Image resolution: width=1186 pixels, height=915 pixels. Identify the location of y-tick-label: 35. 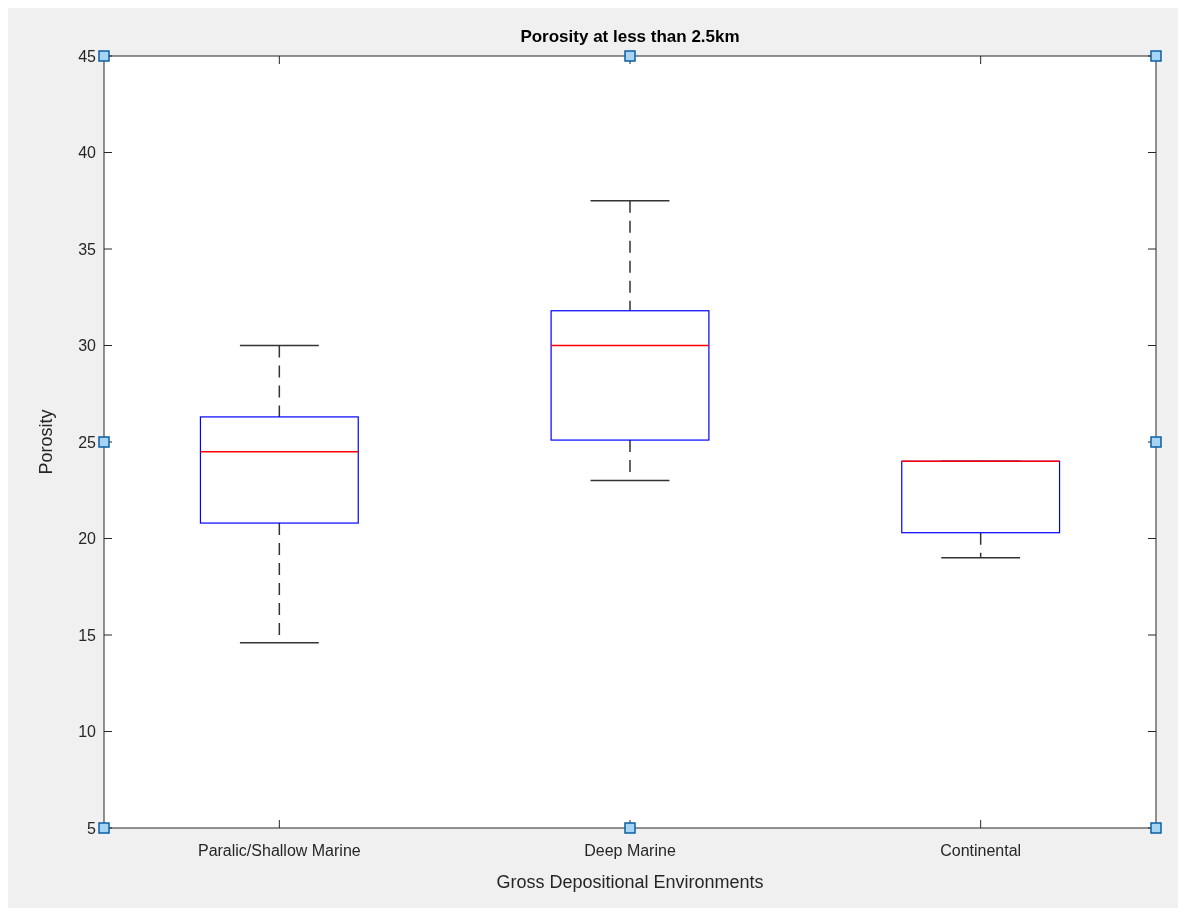
(87, 249).